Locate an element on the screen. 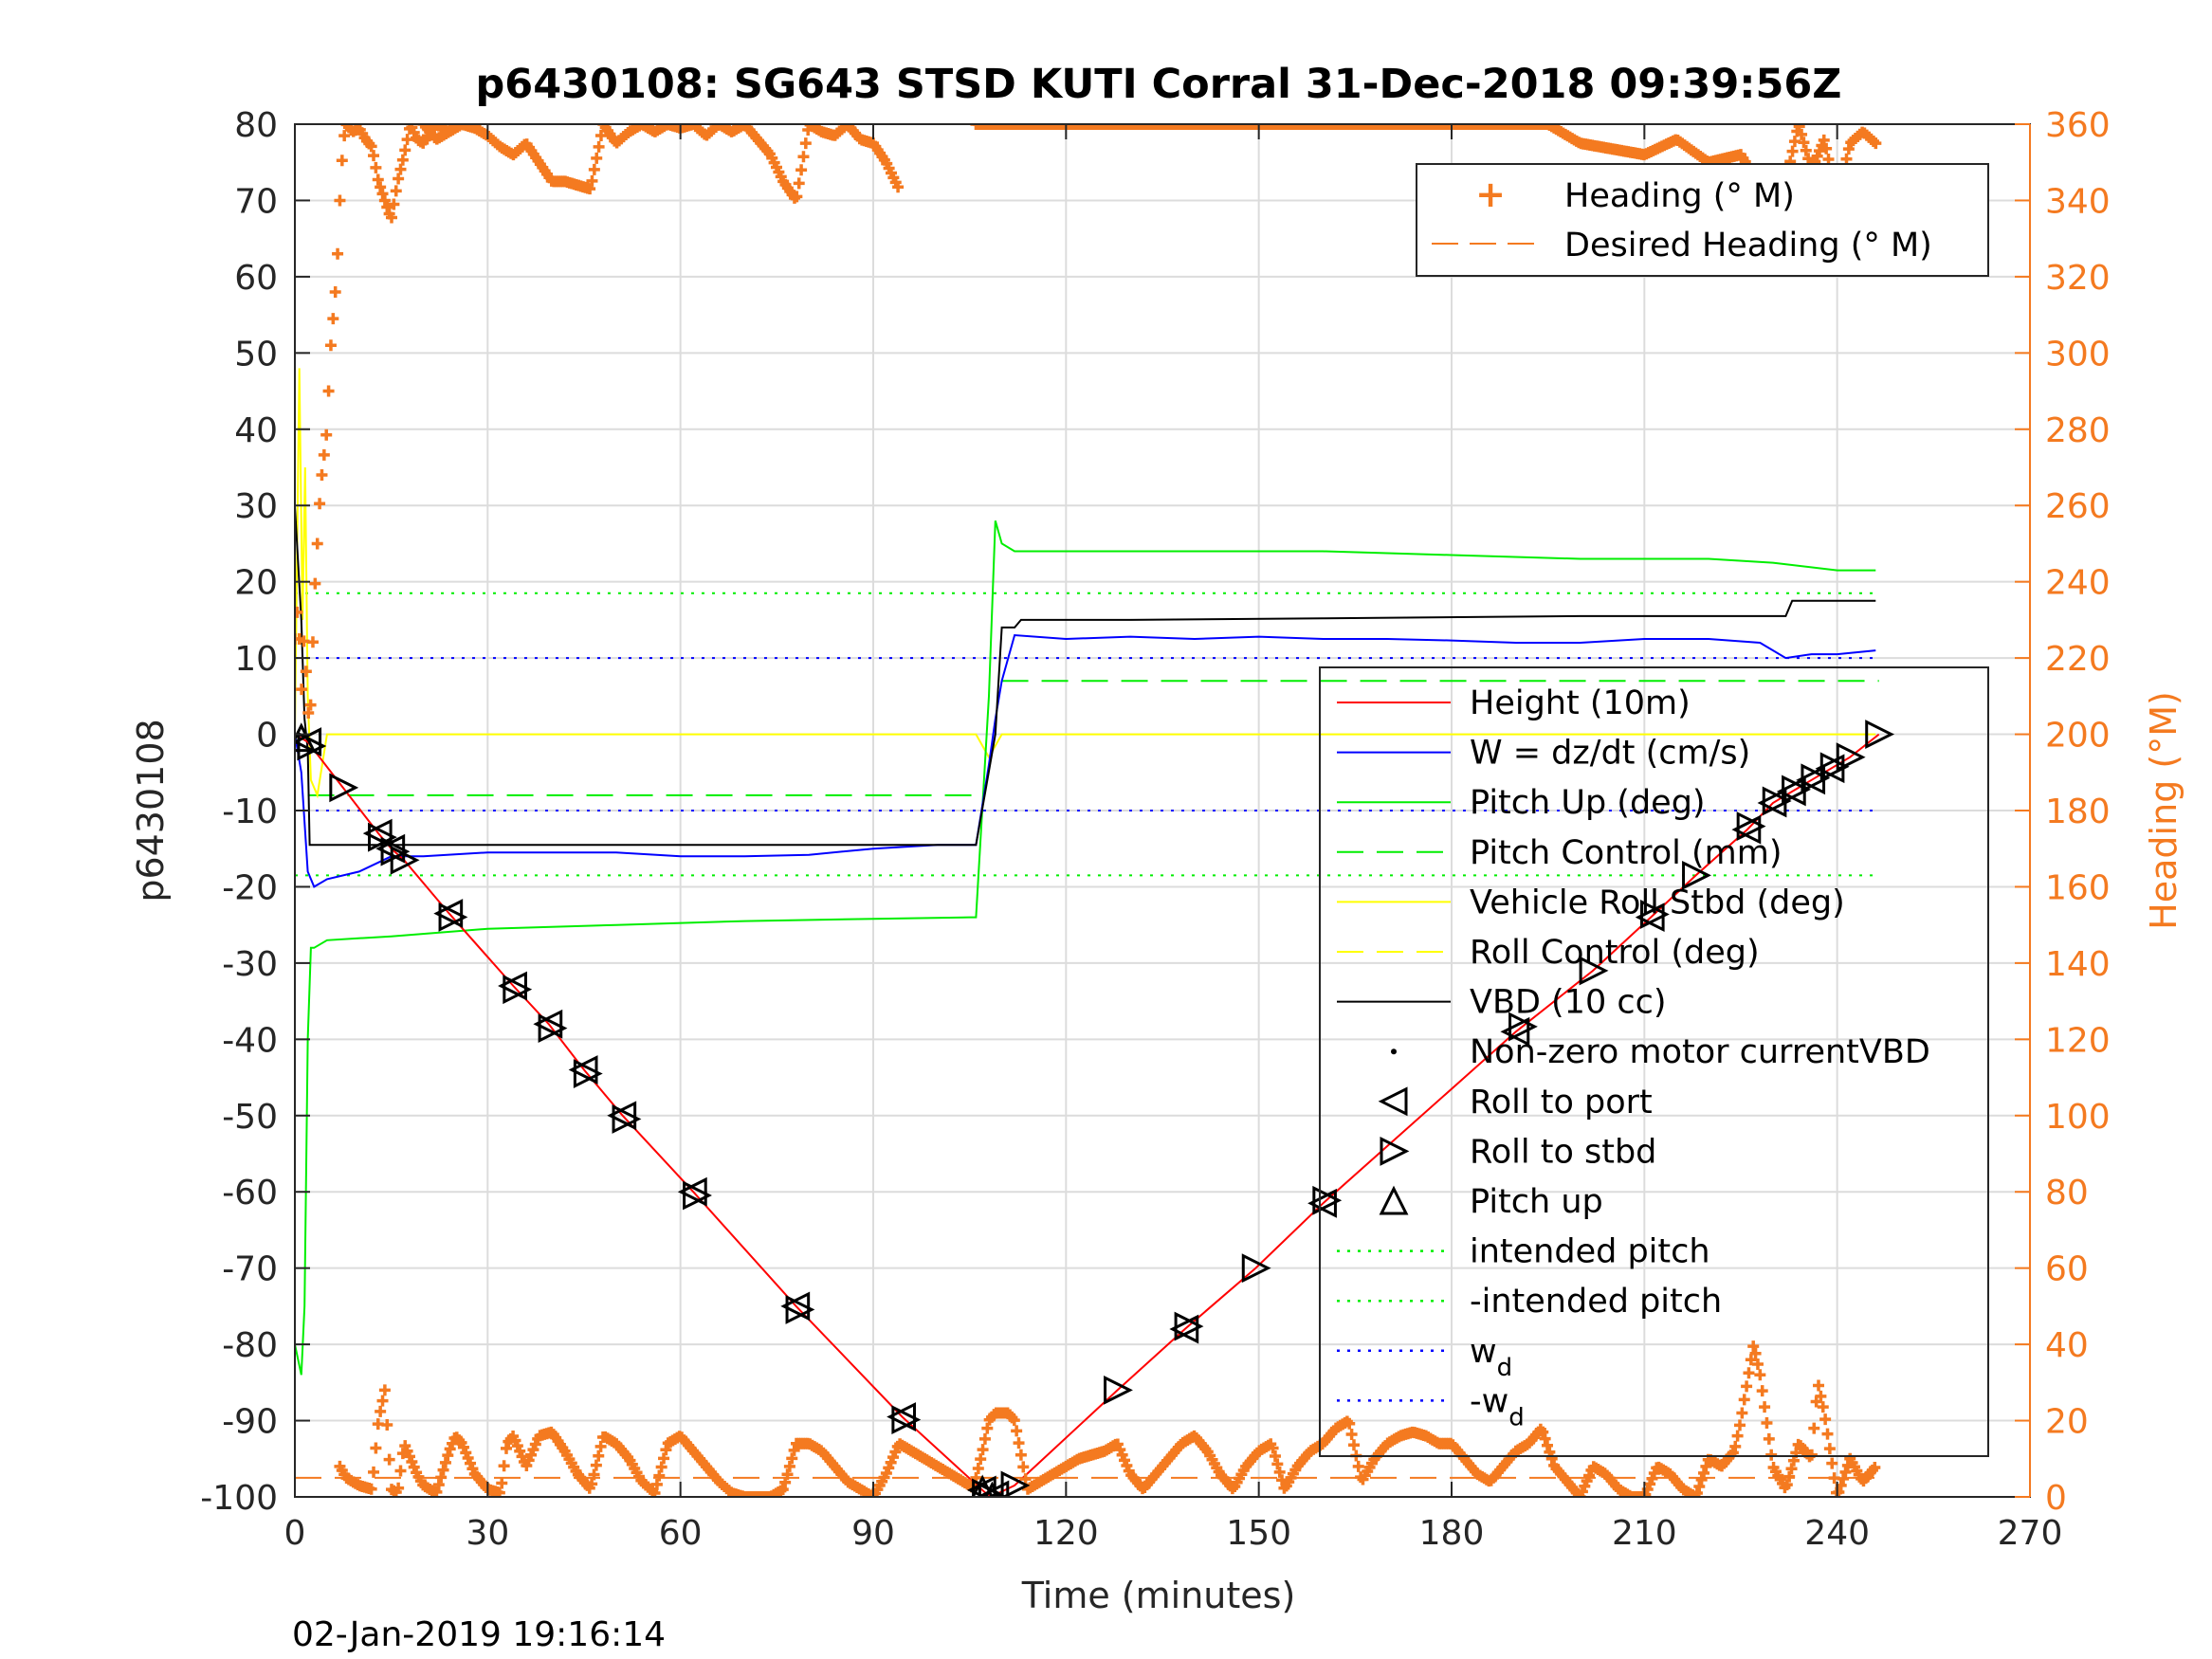 The height and width of the screenshot is (1659, 2212). y2-tick-label: 140 is located at coordinates (2078, 964).